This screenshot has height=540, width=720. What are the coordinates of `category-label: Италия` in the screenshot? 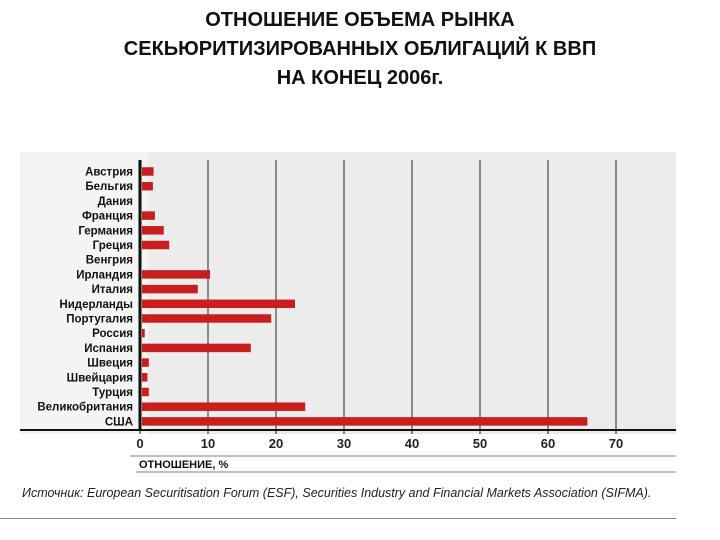 It's located at (112, 290).